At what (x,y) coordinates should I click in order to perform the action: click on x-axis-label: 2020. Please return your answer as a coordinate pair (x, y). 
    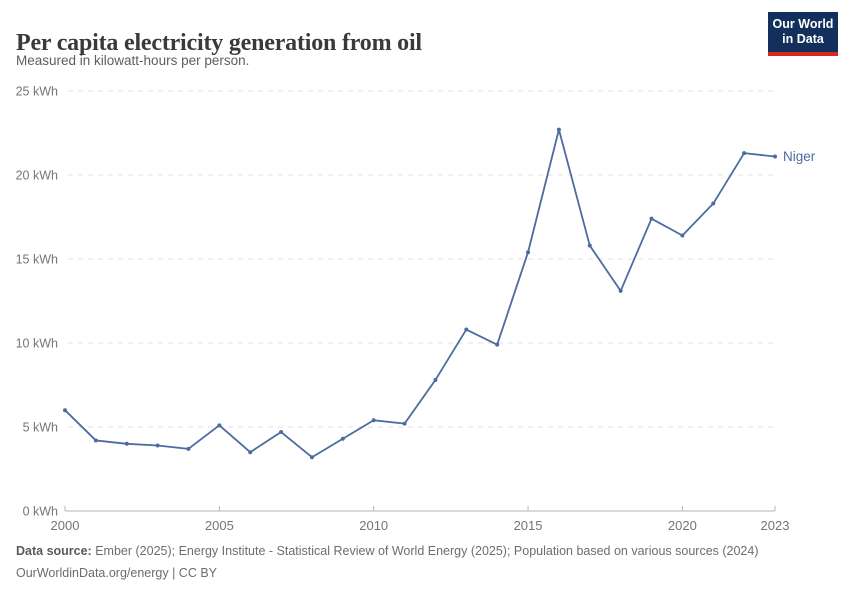
    Looking at the image, I should click on (682, 525).